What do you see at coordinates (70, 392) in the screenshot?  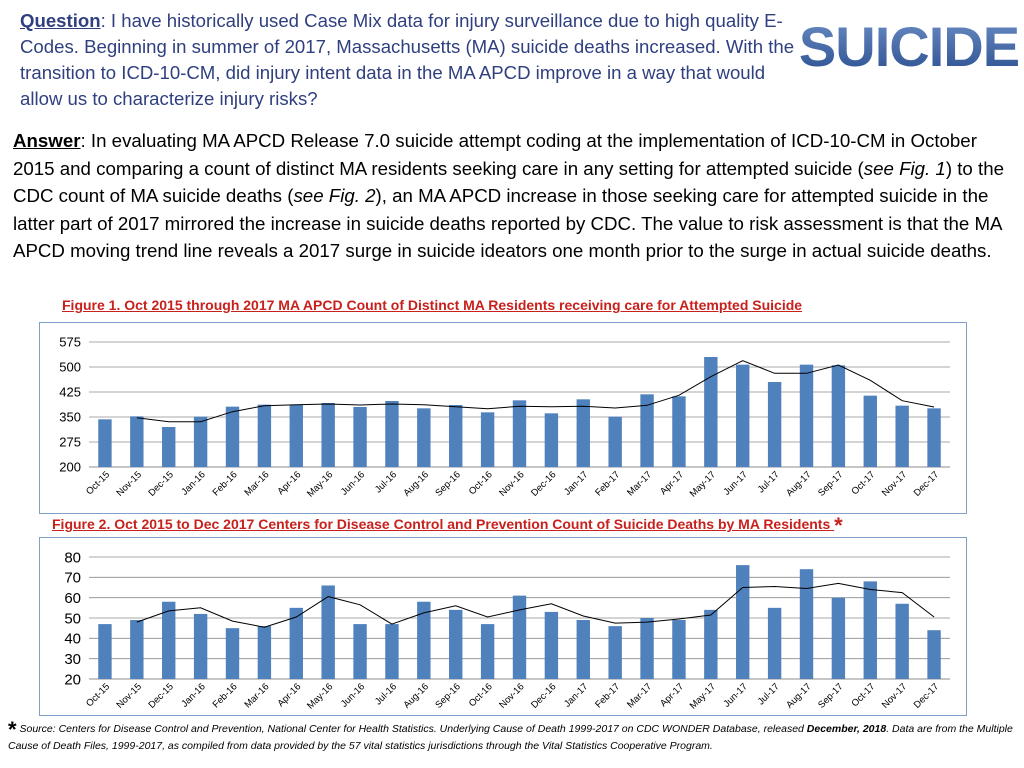 I see `y-tick-label: 425` at bounding box center [70, 392].